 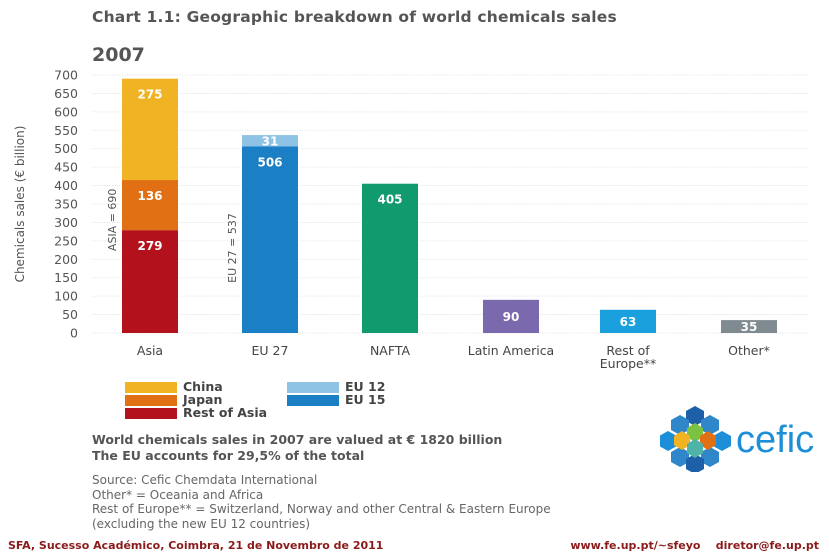 I want to click on x-tick-label: Rest of, so click(x=628, y=350).